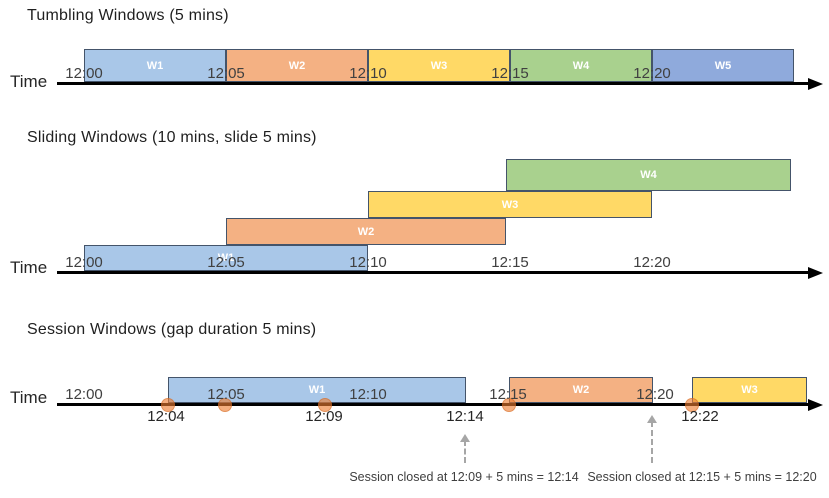 This screenshot has height=498, width=829. Describe the element at coordinates (172, 137) in the screenshot. I see `section-title-sliding: Sliding Windows (10 mins, slide 5 mins)` at that location.